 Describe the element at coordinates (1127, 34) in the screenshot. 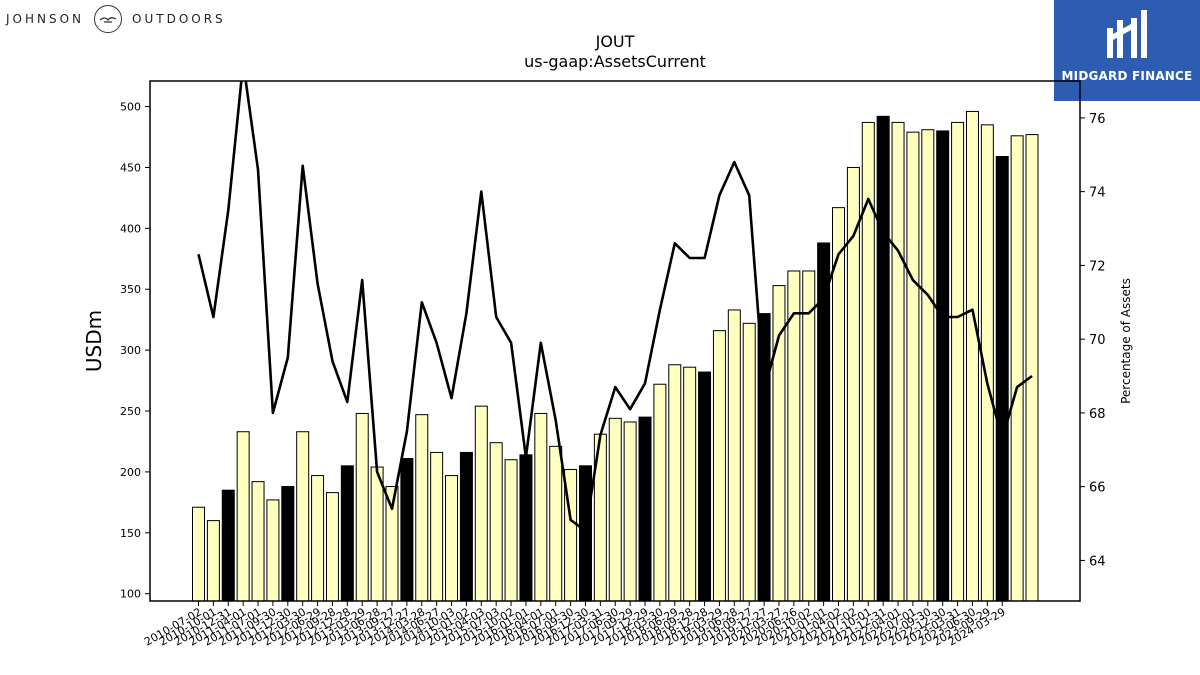

I see `midgard-mark-icon` at that location.